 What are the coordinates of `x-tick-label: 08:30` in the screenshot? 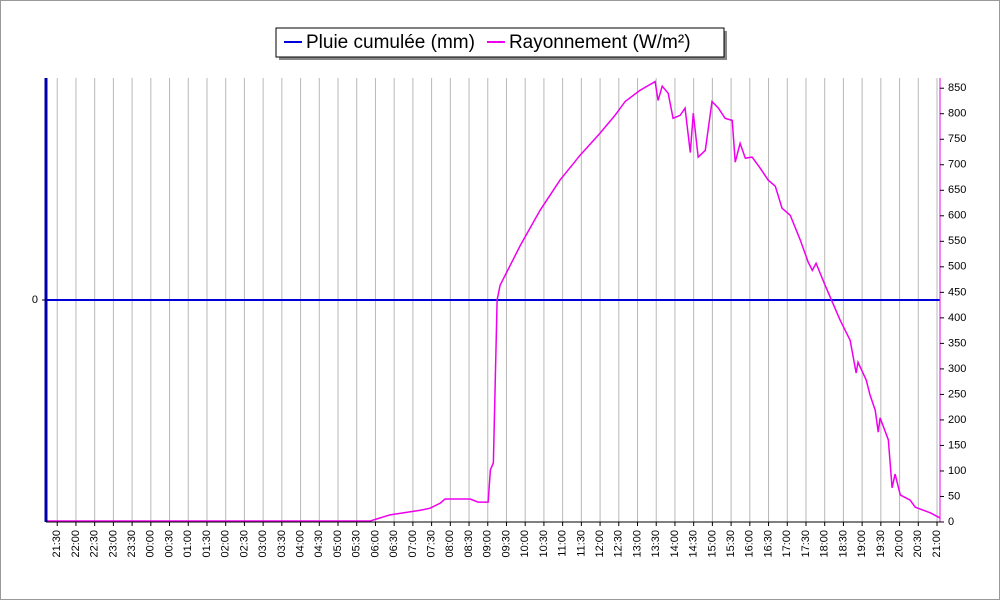 It's located at (469, 544).